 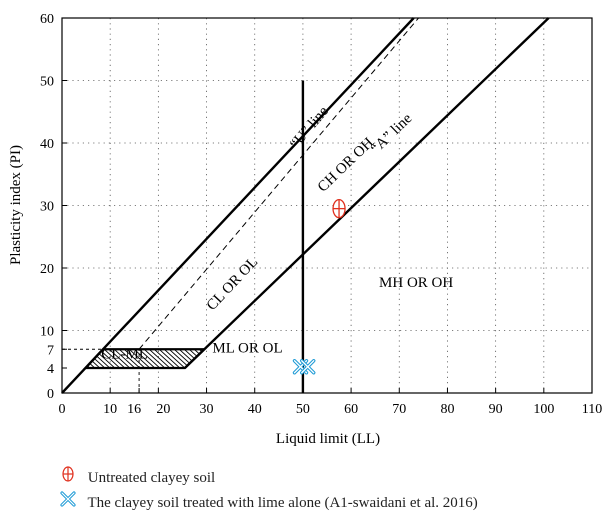 I want to click on region-label: “A” line, so click(x=392, y=133).